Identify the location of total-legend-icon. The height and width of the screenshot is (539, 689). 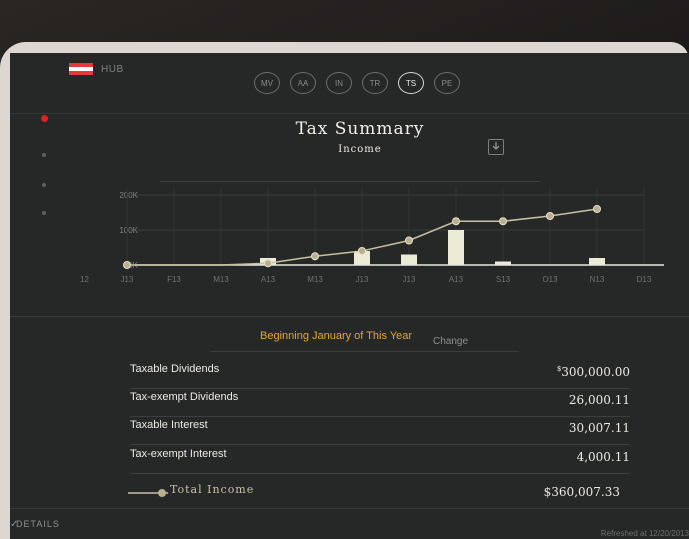
(148, 493).